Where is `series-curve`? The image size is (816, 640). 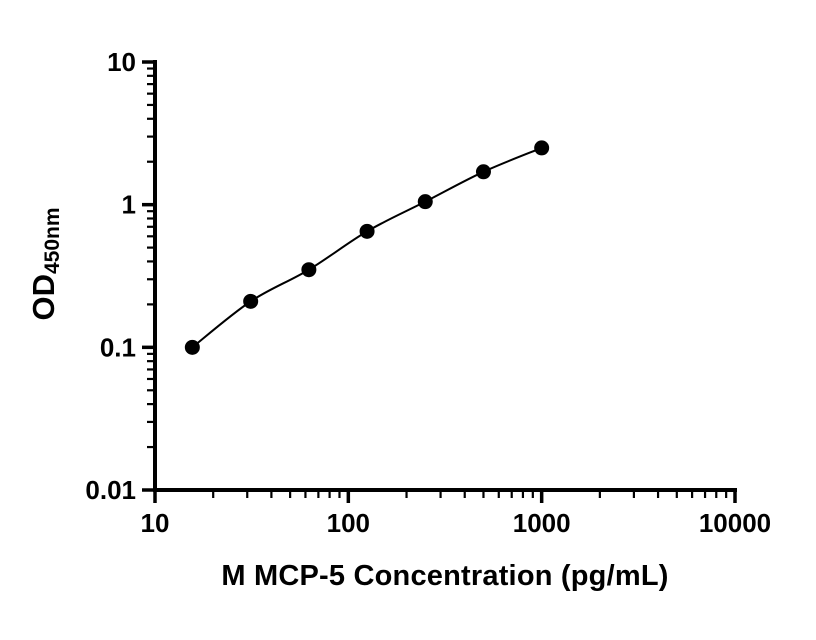
series-curve is located at coordinates (367, 247).